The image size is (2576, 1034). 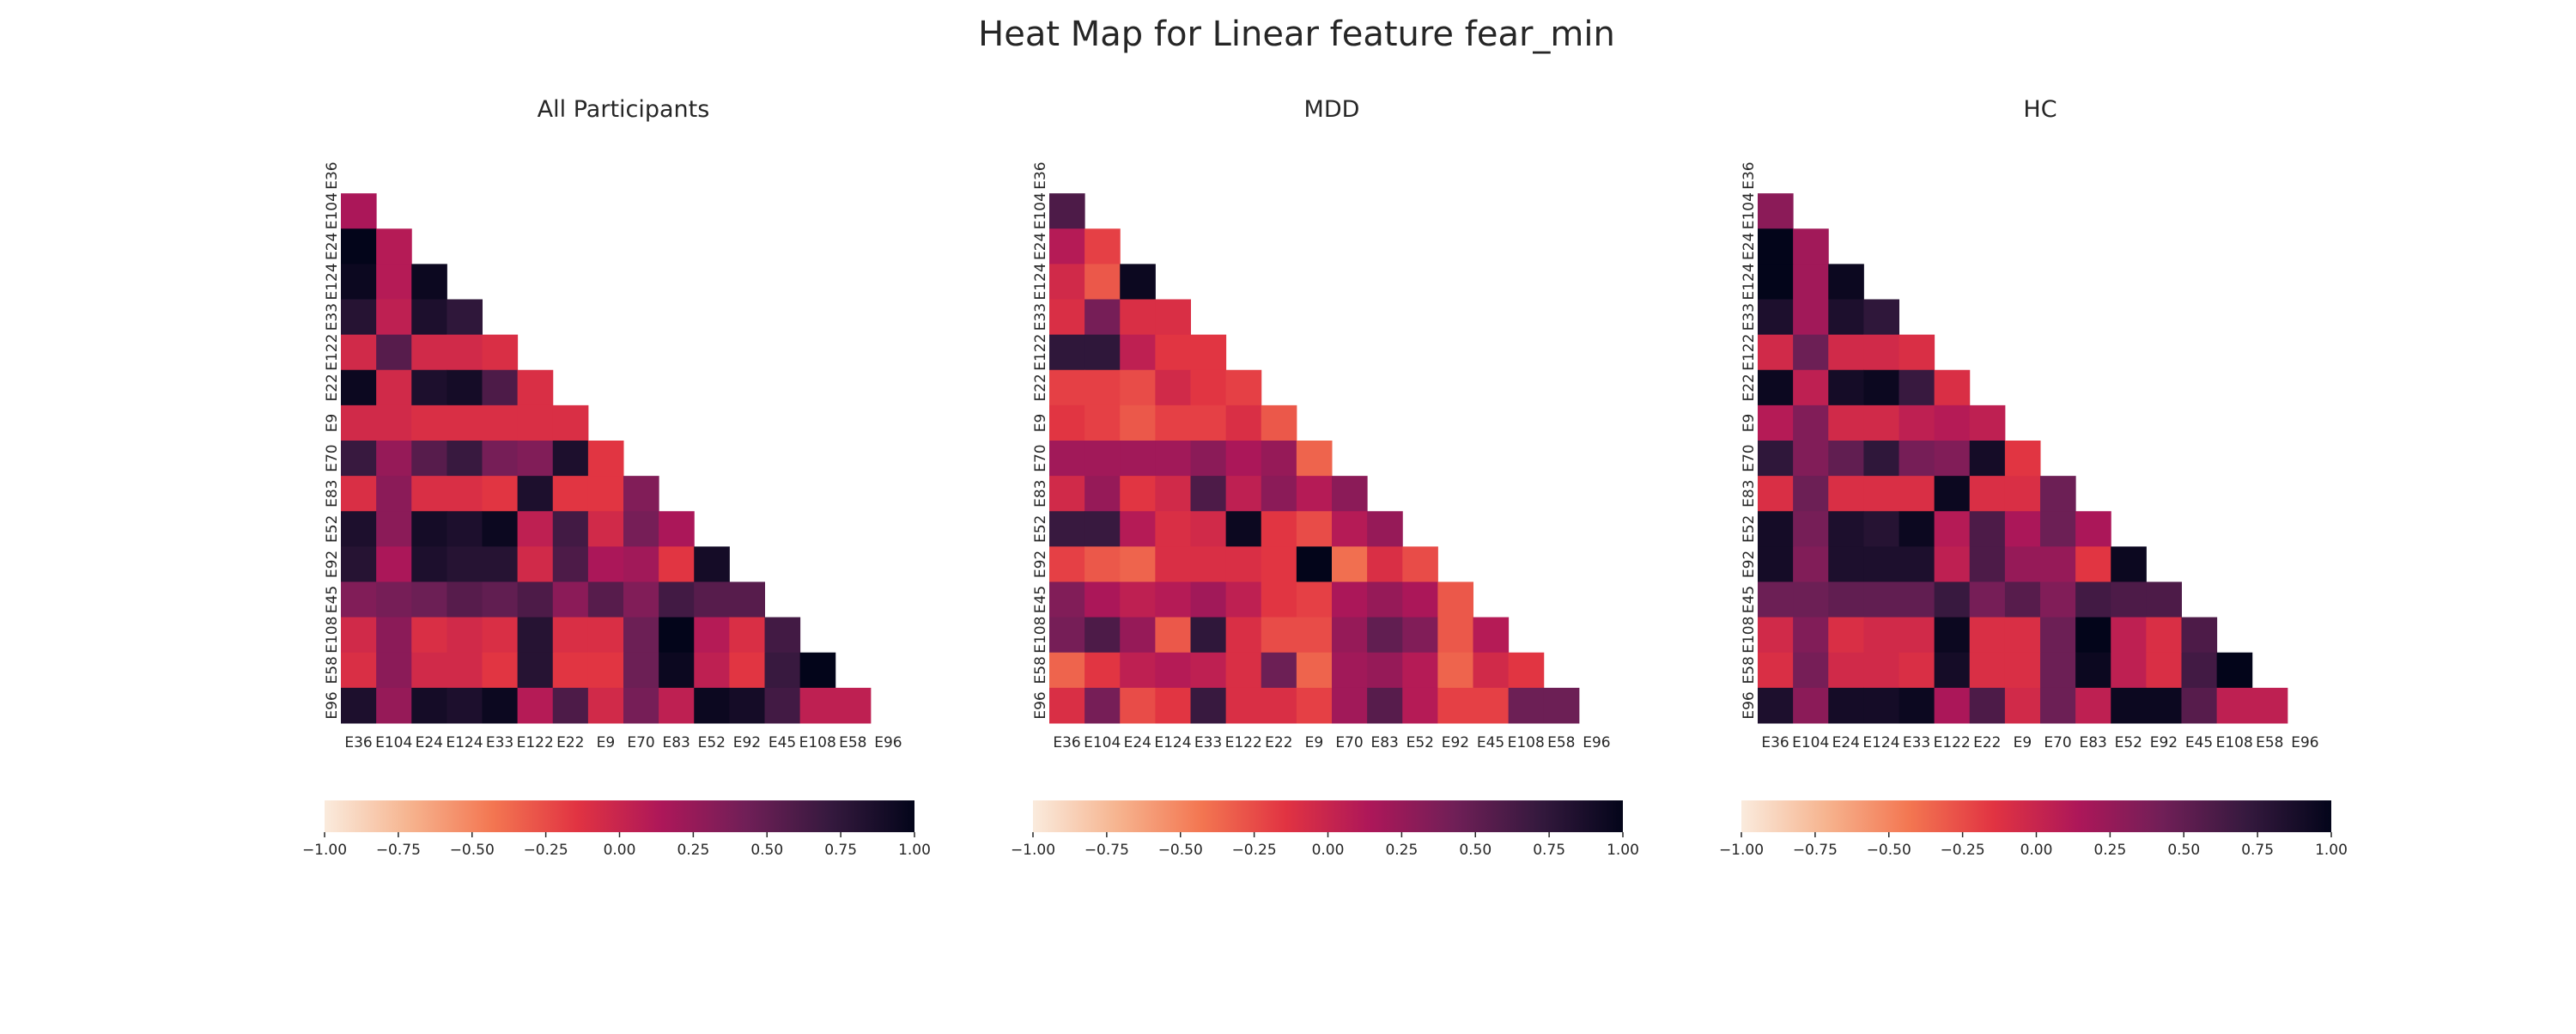 I want to click on x-tick-label: E92, so click(x=1455, y=742).